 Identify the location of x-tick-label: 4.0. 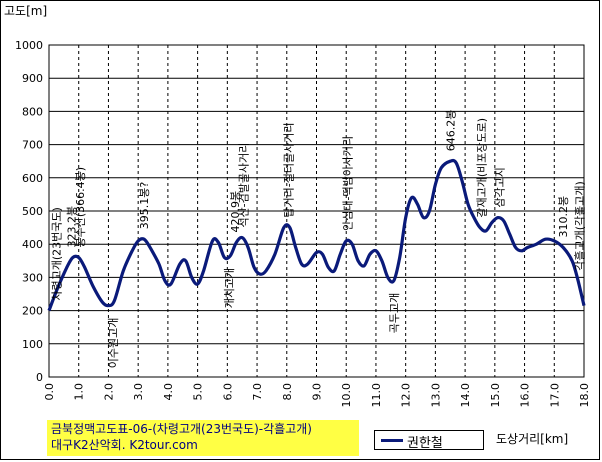
(168, 392).